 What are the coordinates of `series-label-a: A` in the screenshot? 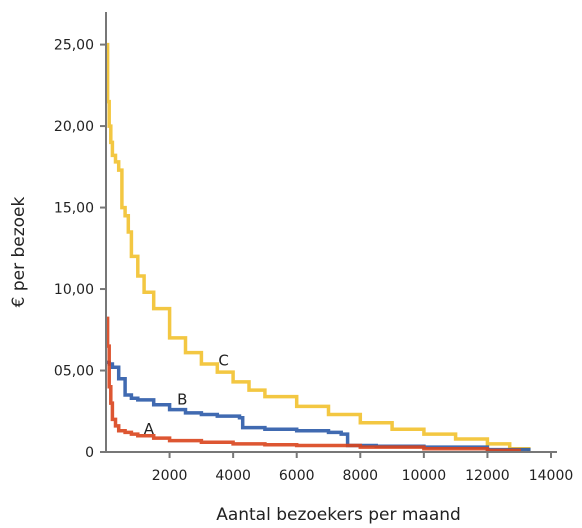 It's located at (149, 429).